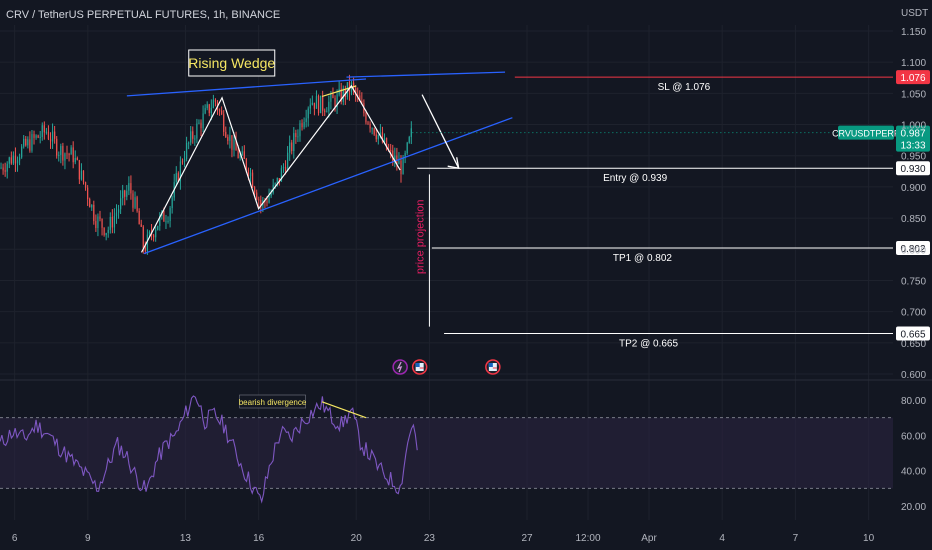  Describe the element at coordinates (913, 138) in the screenshot. I see `current-price-badge` at that location.